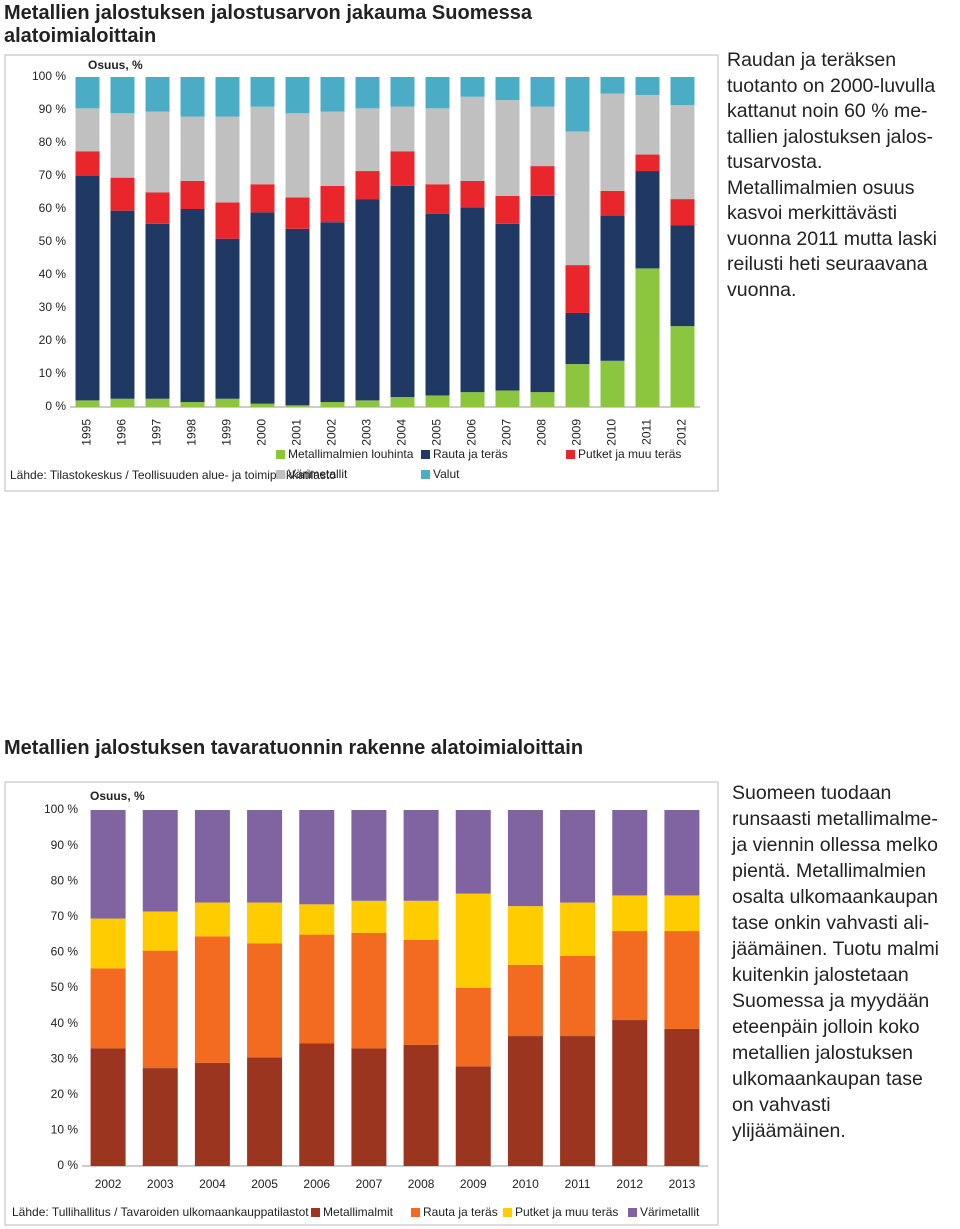  Describe the element at coordinates (566, 1212) in the screenshot. I see `legend-label: Putket ja muu teräs` at that location.